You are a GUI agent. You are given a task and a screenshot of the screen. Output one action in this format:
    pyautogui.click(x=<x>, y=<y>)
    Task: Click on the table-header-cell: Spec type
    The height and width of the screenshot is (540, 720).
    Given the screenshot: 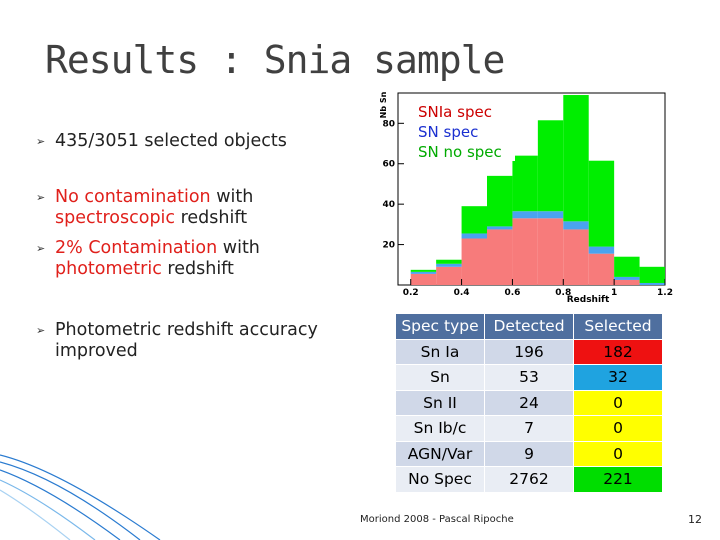 What is the action you would take?
    pyautogui.click(x=440, y=326)
    